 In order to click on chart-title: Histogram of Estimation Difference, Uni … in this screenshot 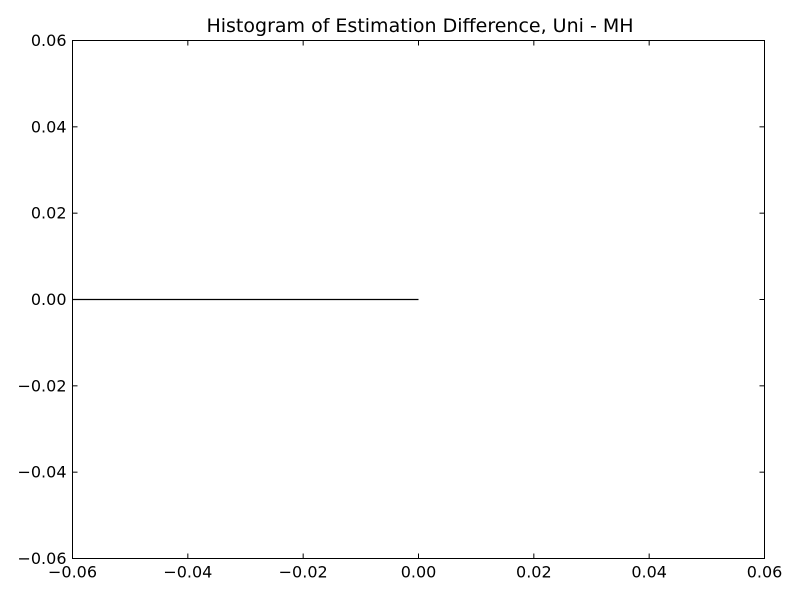, I will do `click(419, 26)`.